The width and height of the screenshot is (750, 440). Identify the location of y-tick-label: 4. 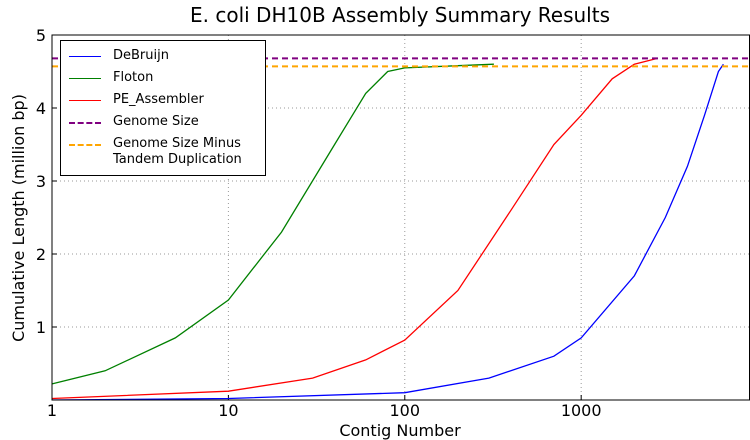
(41, 108).